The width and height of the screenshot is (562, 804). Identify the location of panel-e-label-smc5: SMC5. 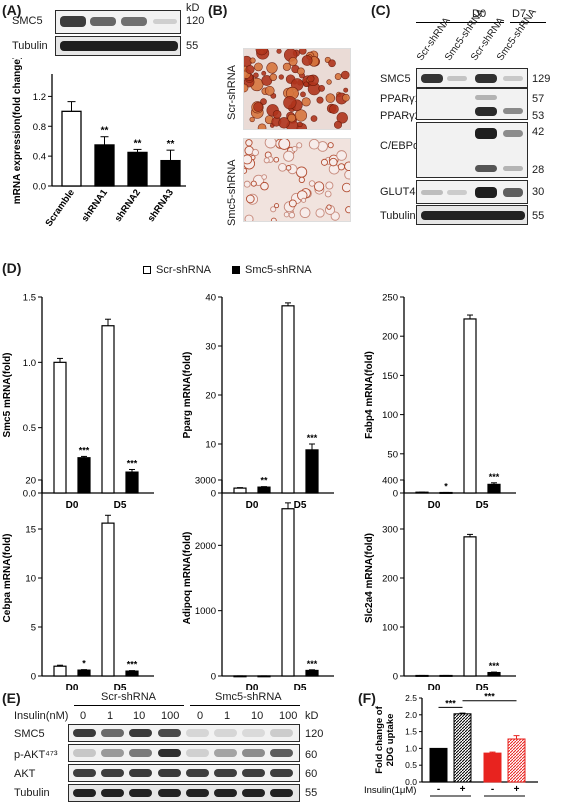
(29, 734).